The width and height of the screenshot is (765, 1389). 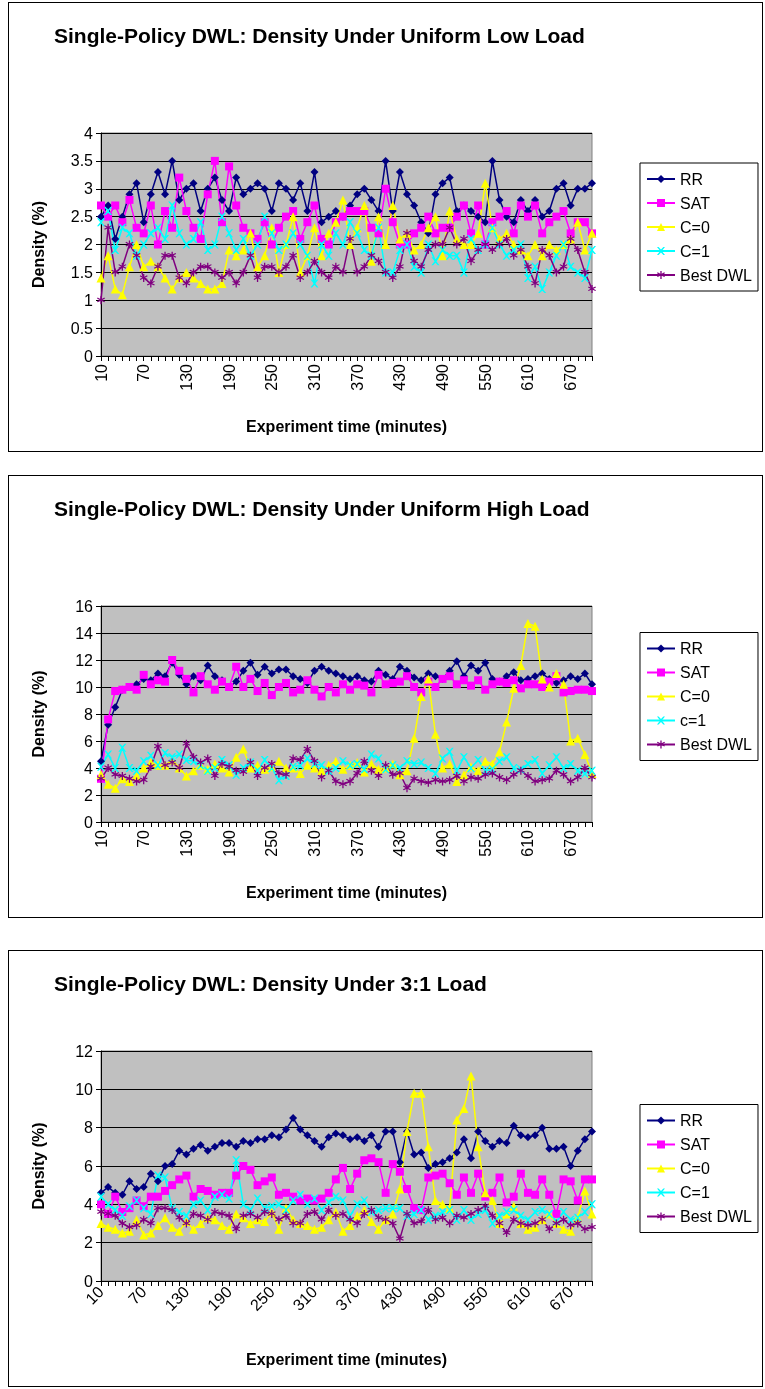 I want to click on y-tick-label: 14, so click(x=84, y=633).